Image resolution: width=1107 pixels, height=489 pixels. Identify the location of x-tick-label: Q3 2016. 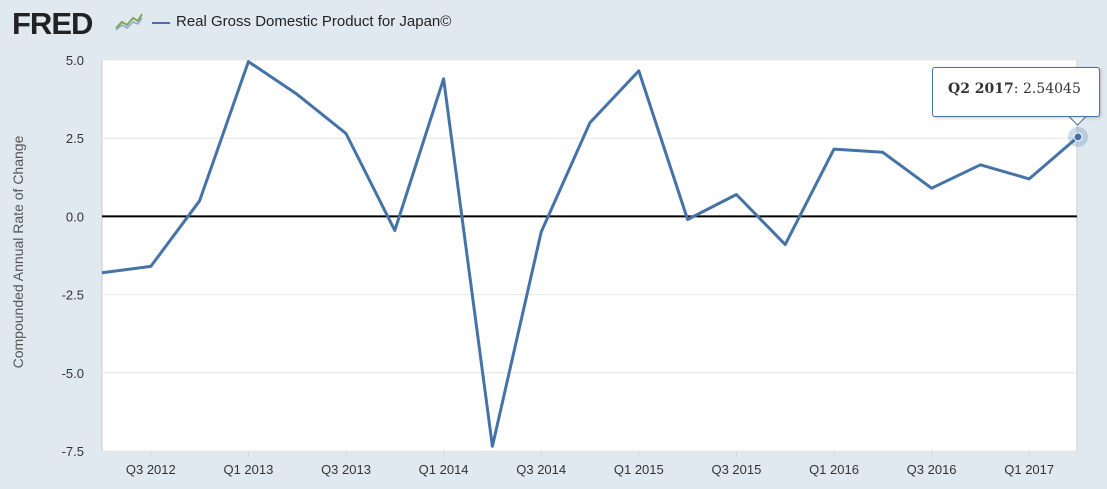
(932, 469).